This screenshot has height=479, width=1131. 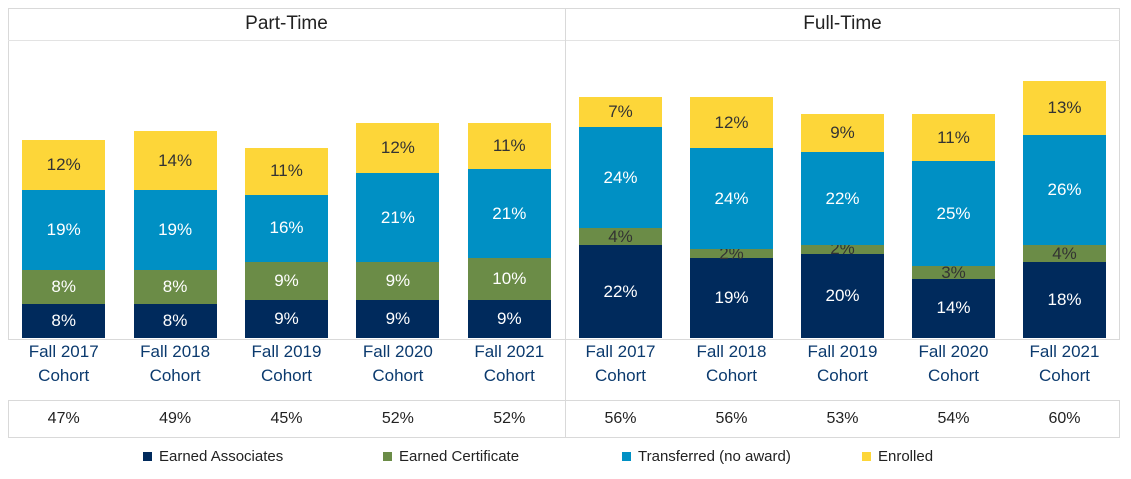 What do you see at coordinates (564, 419) in the screenshot?
I see `totals-frame` at bounding box center [564, 419].